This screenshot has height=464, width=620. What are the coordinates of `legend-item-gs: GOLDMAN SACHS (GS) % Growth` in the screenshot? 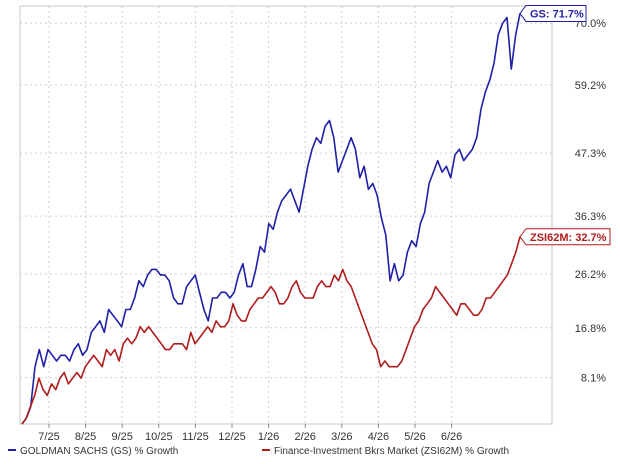 It's located at (93, 451).